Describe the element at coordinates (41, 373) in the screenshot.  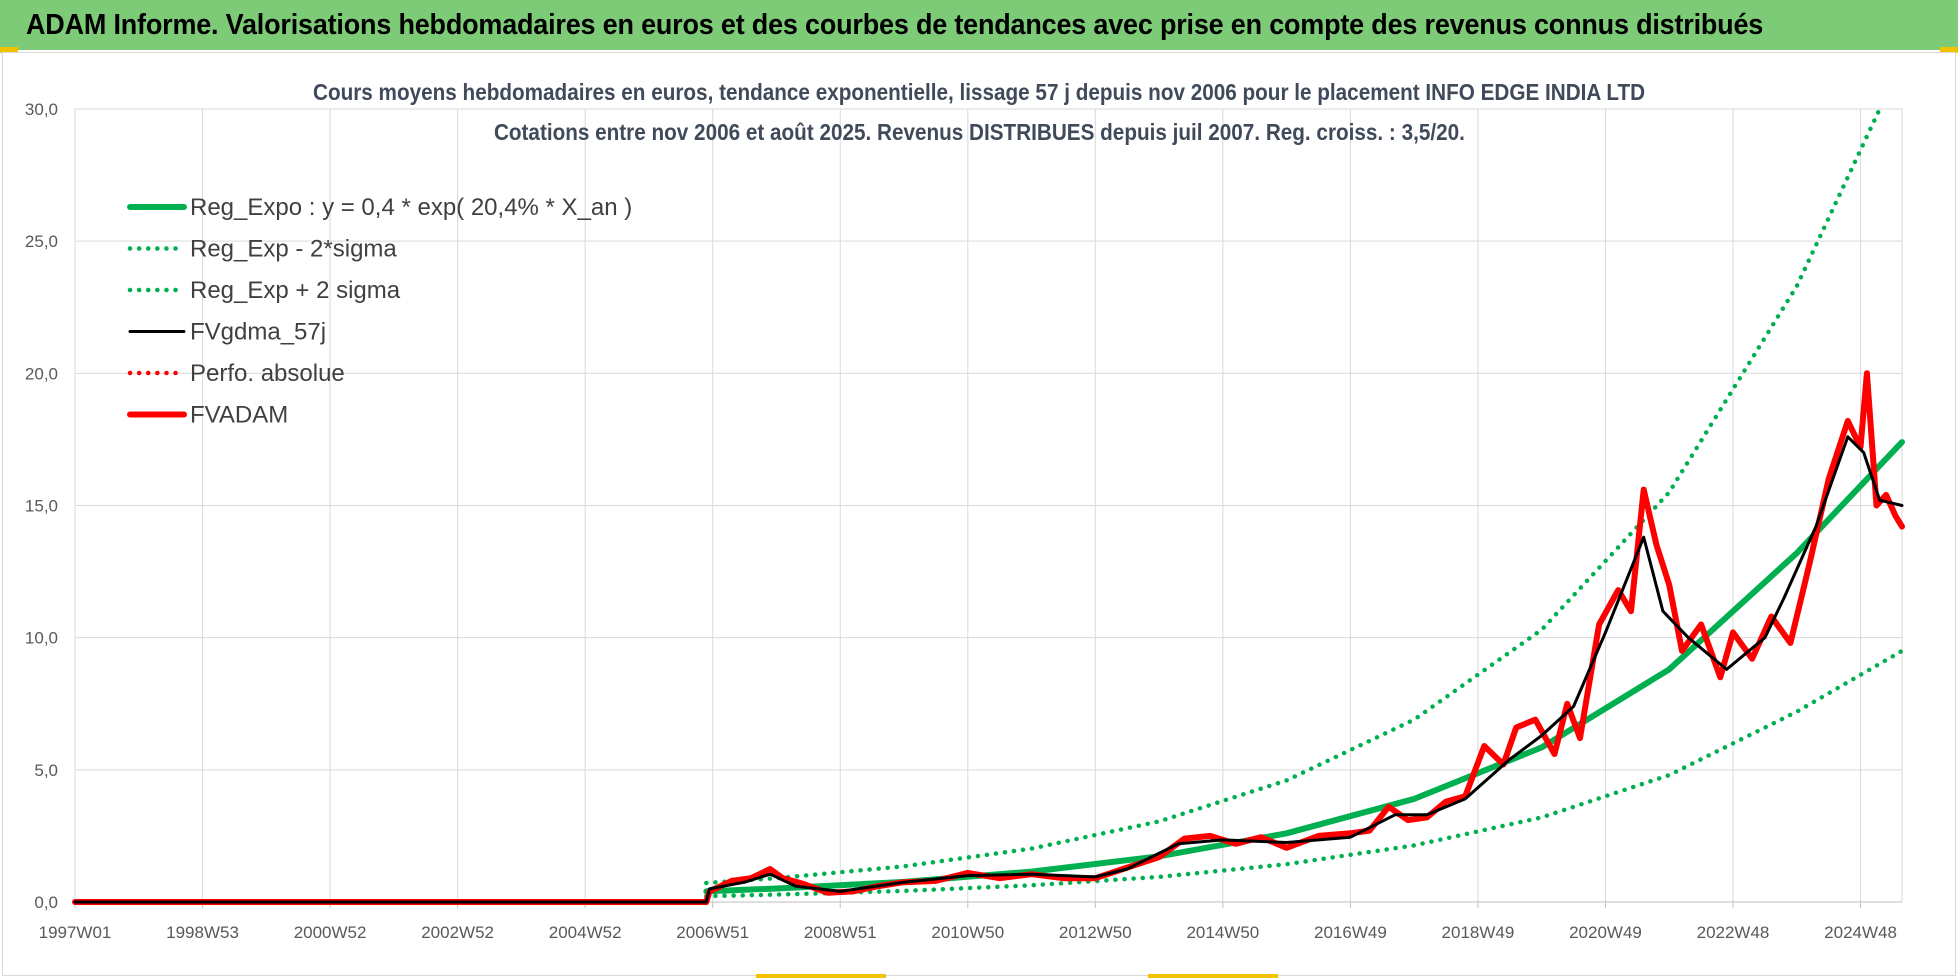
I see `y-tick-label: 20,0` at that location.